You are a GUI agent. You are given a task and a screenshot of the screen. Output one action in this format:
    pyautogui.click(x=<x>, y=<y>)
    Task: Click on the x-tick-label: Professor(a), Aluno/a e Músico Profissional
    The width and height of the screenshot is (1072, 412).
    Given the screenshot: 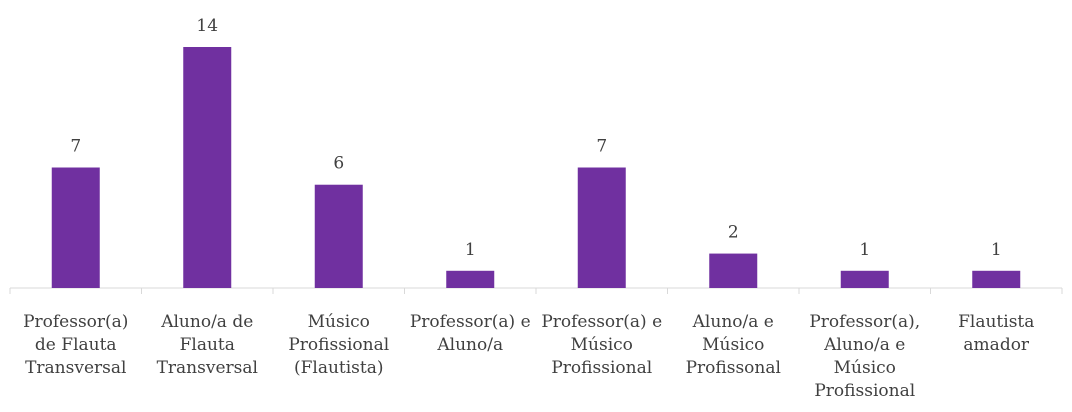 What is the action you would take?
    pyautogui.click(x=864, y=356)
    